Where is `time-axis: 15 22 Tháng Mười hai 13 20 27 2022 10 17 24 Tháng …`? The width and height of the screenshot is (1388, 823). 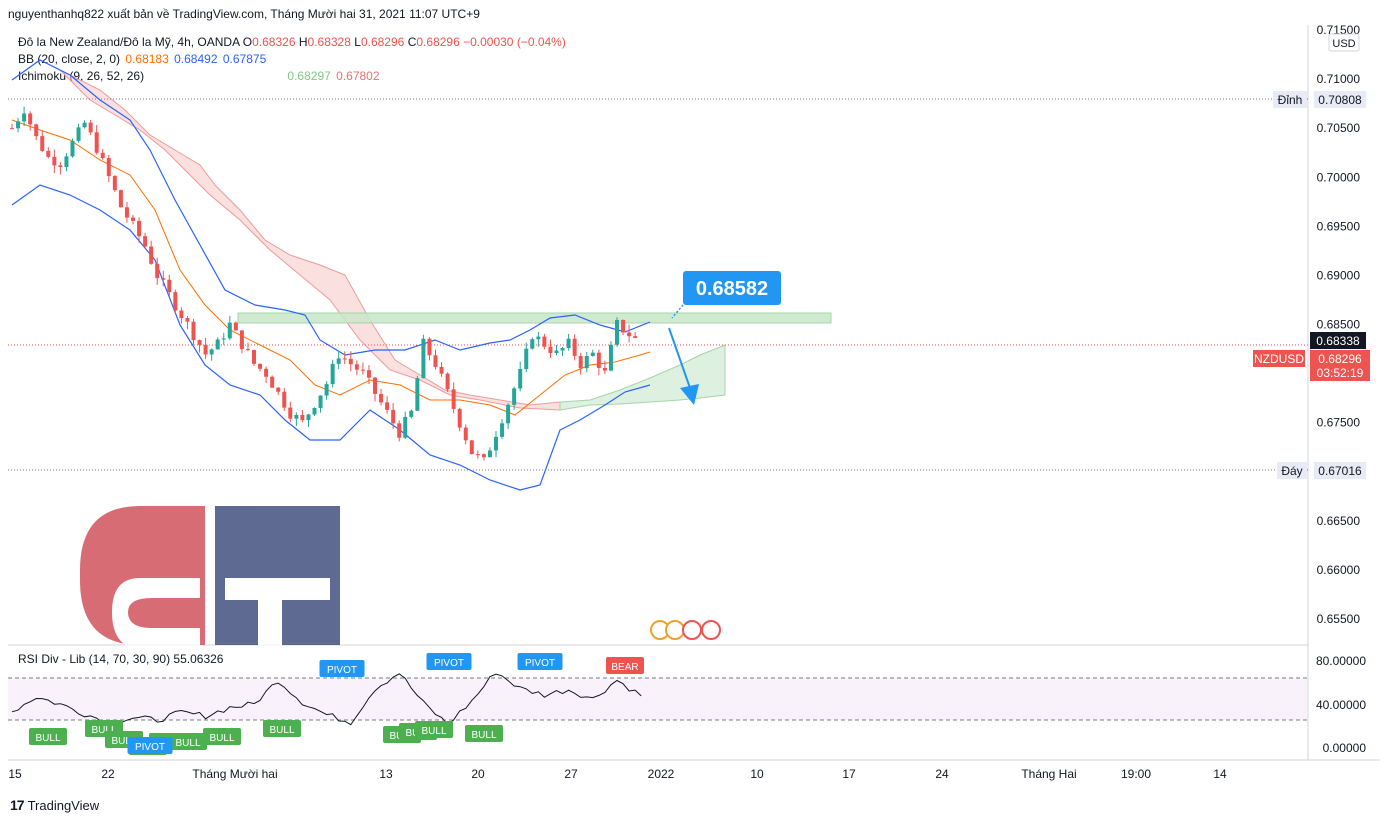
time-axis: 15 22 Tháng Mười hai 13 20 27 2022 10 17 24 Tháng … is located at coordinates (617, 774).